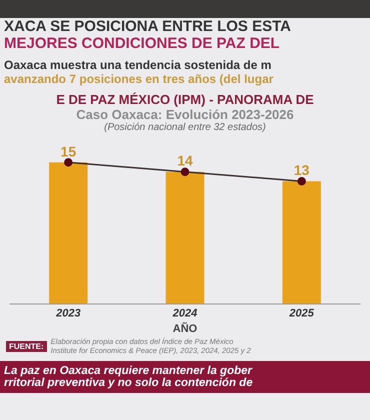  I want to click on x-axis-title: AÑO, so click(185, 329).